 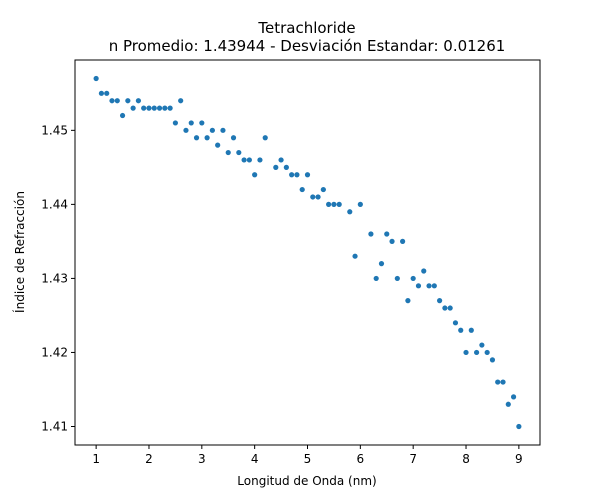 What do you see at coordinates (96, 459) in the screenshot?
I see `x-tick-label: 1` at bounding box center [96, 459].